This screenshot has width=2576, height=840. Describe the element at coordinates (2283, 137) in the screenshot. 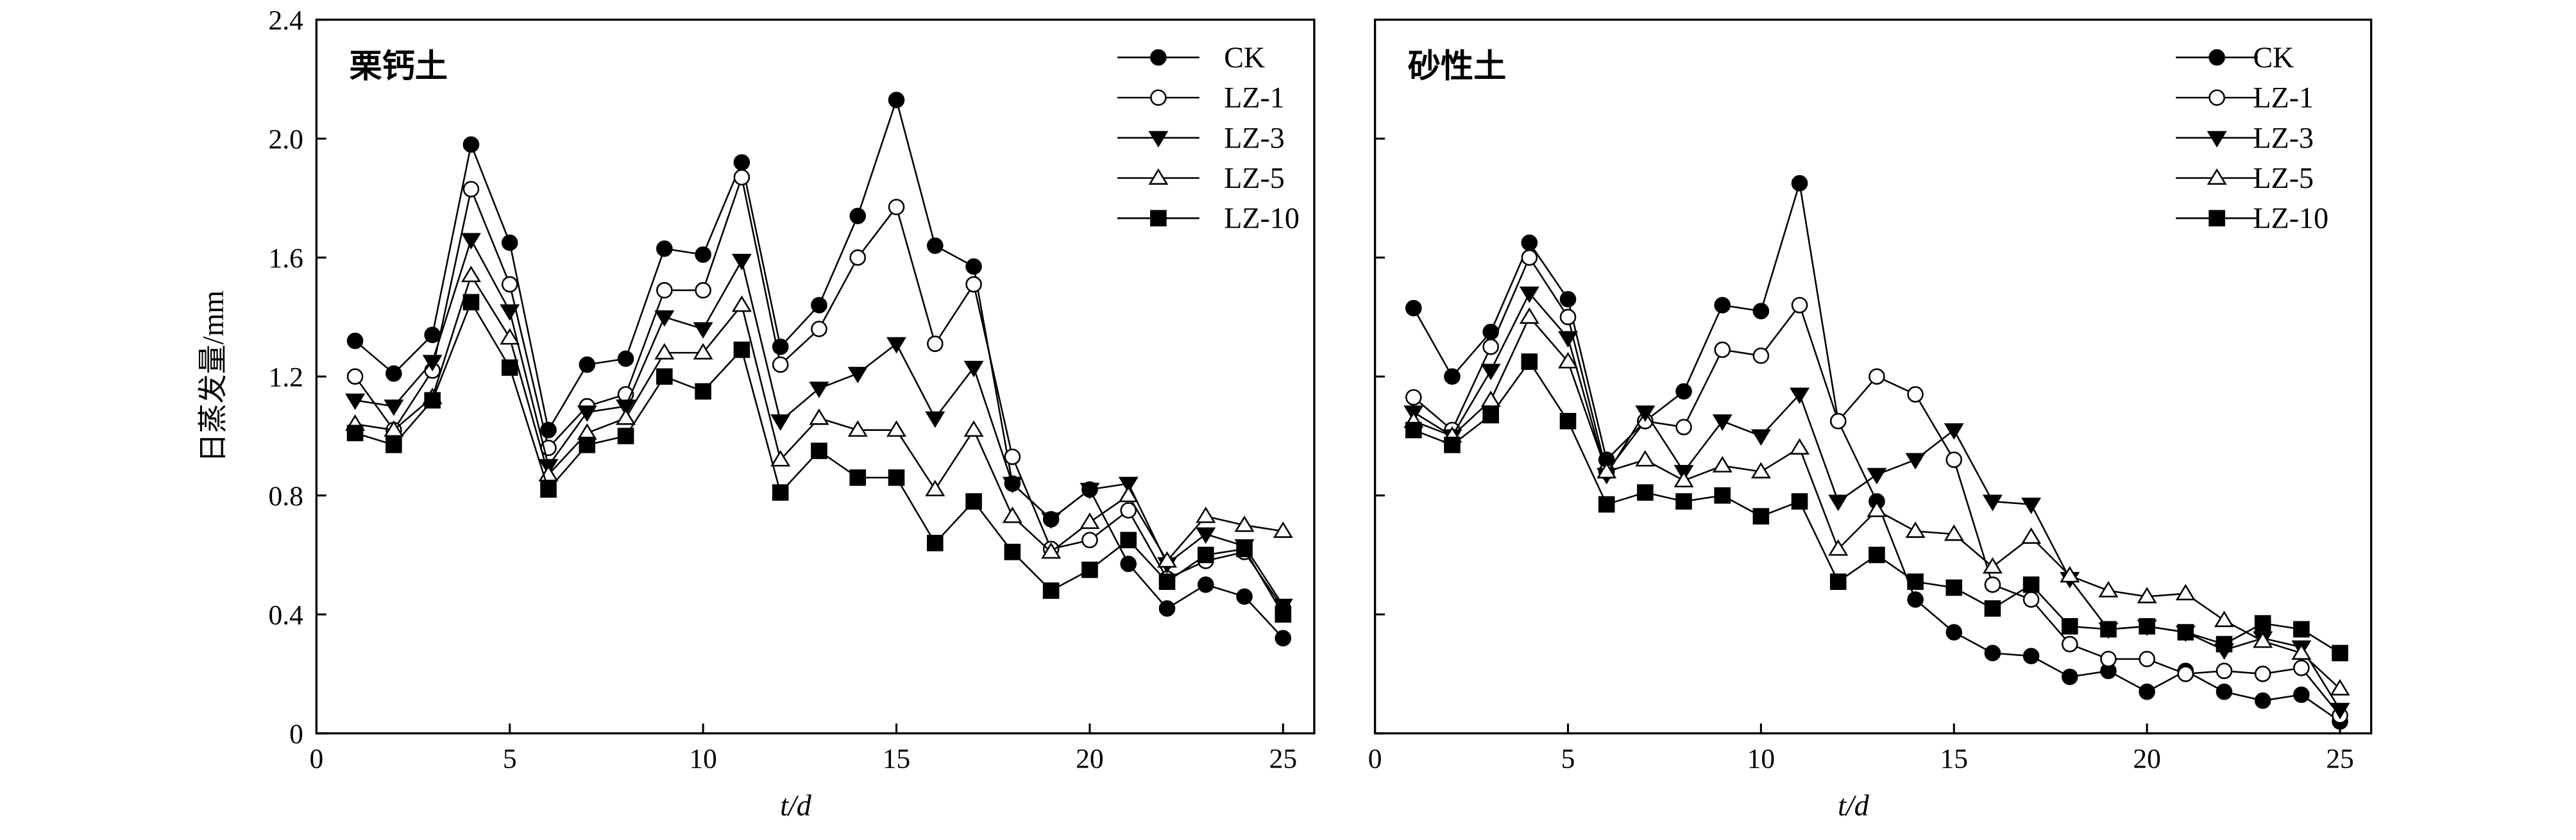

I see `legend-label: LZ-3` at that location.